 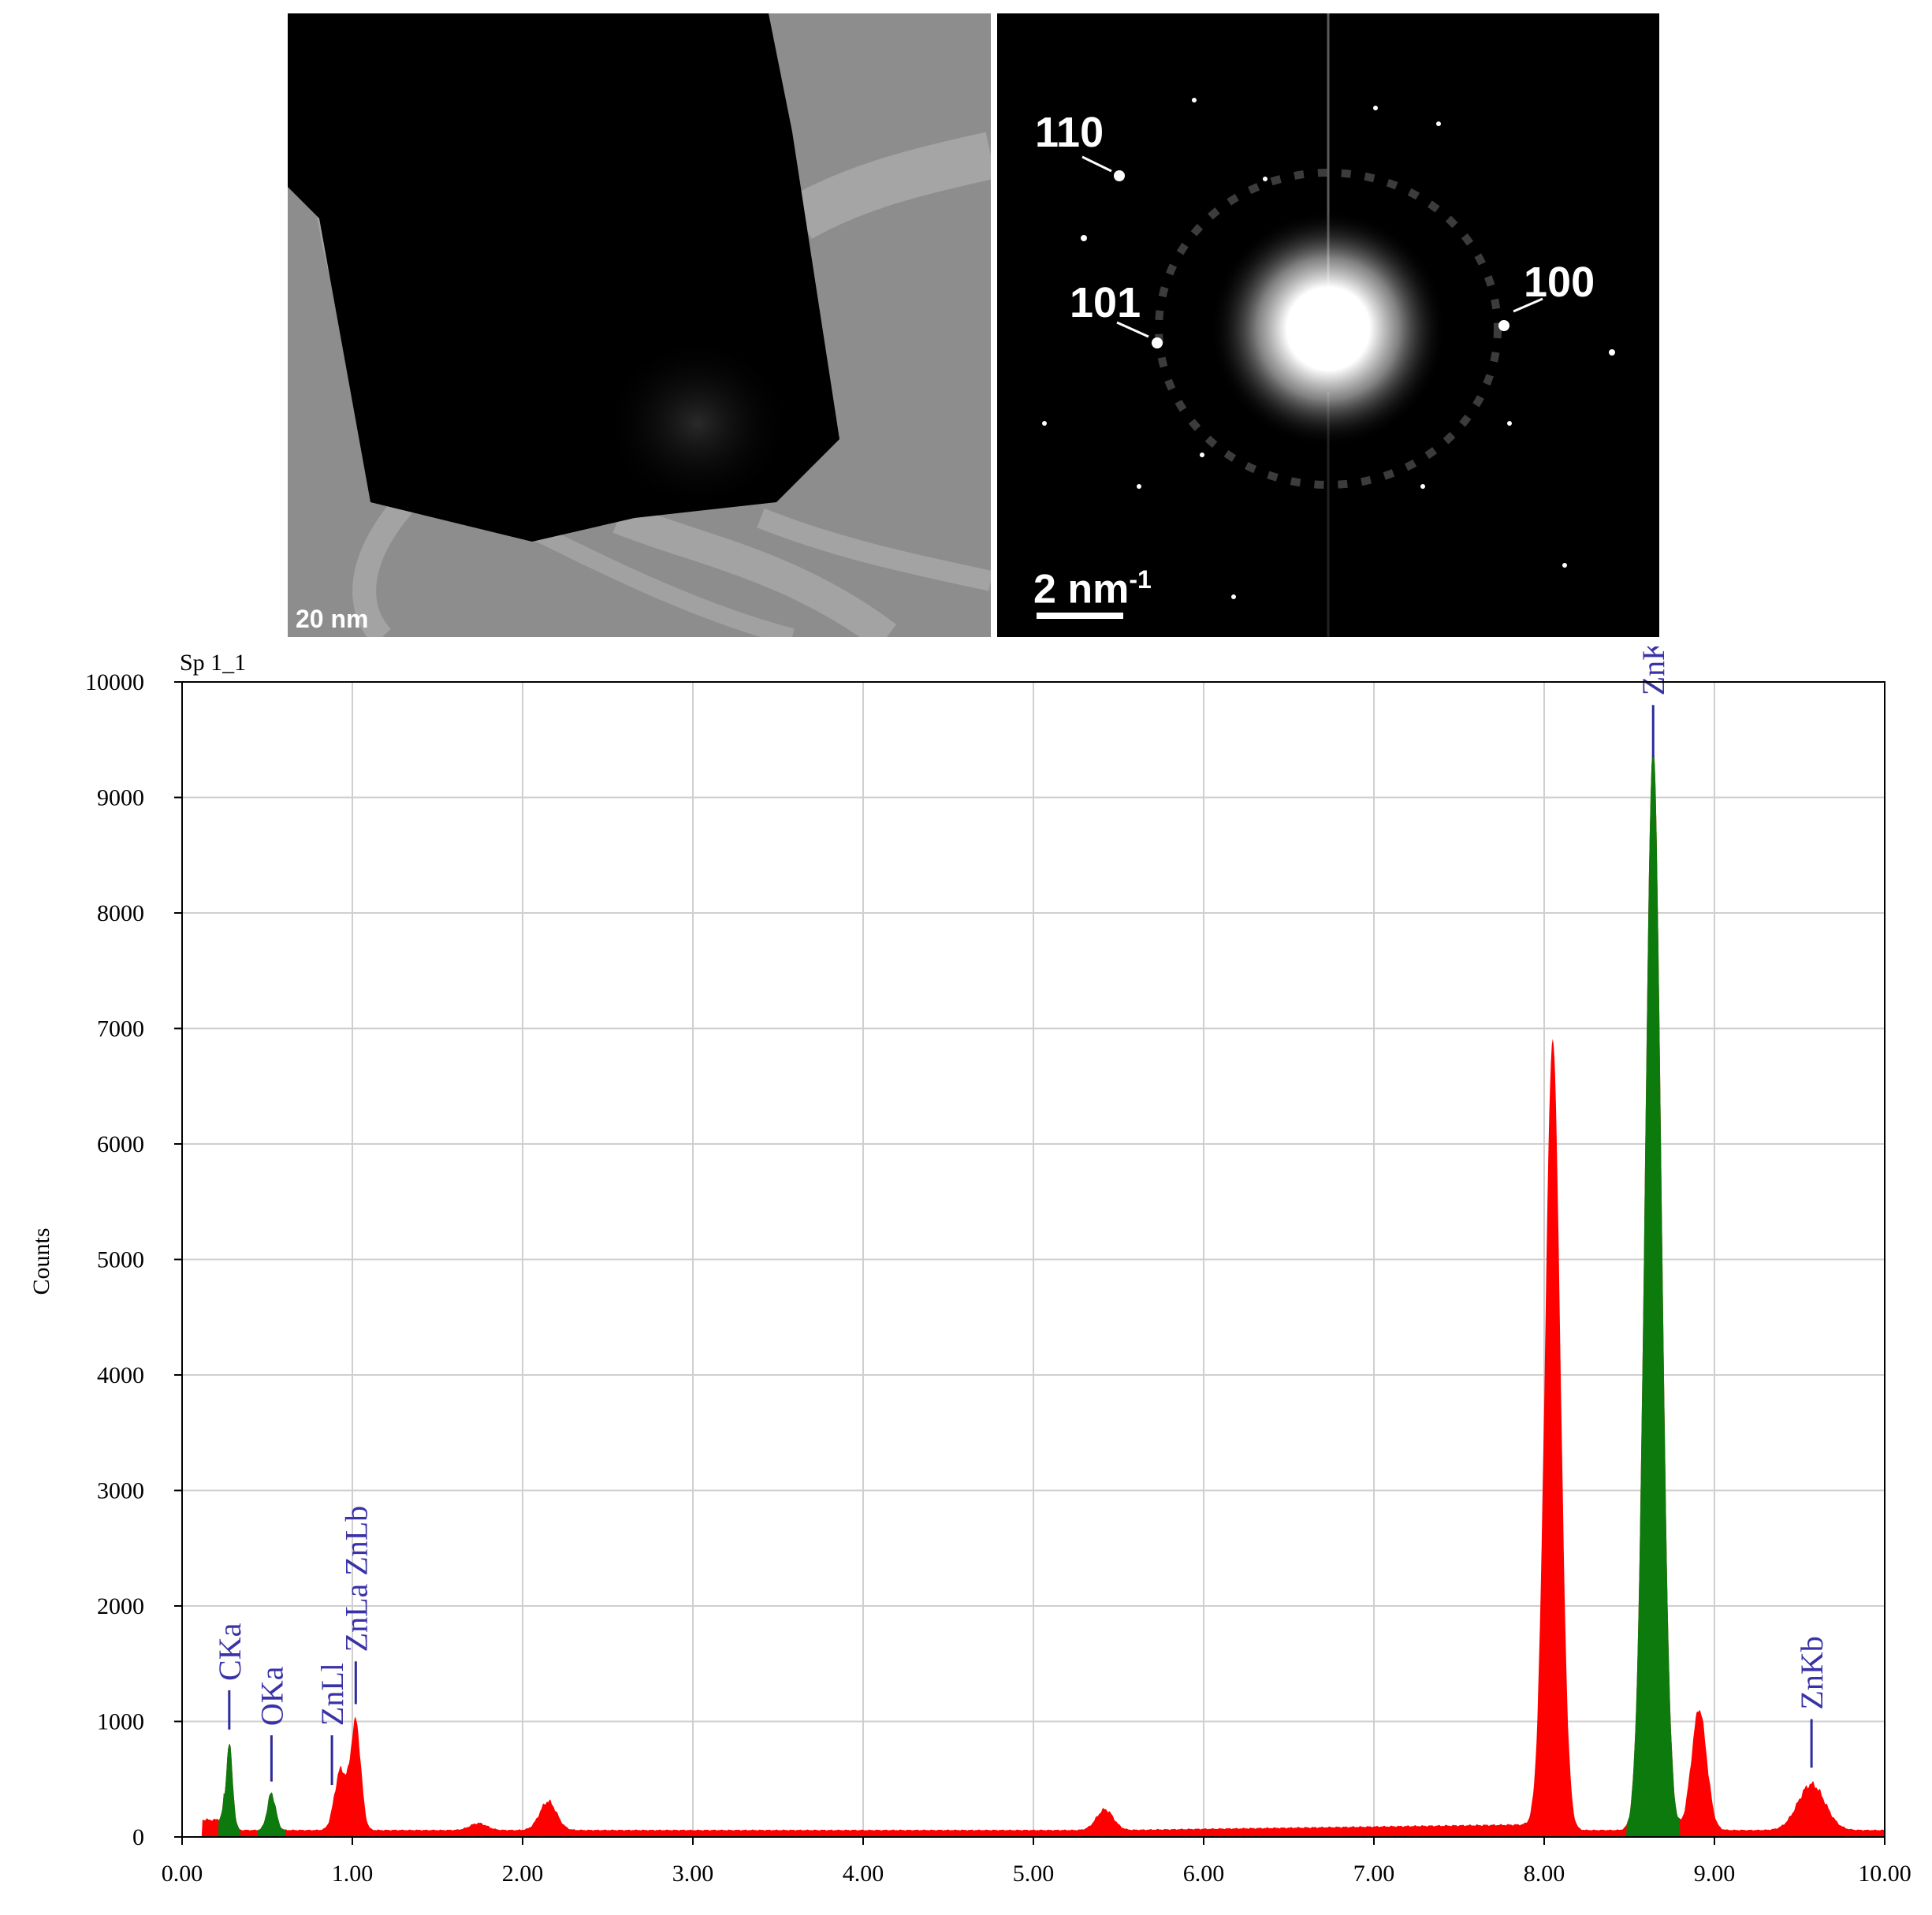 I want to click on x-tick-label: 7.00, so click(x=1374, y=1874).